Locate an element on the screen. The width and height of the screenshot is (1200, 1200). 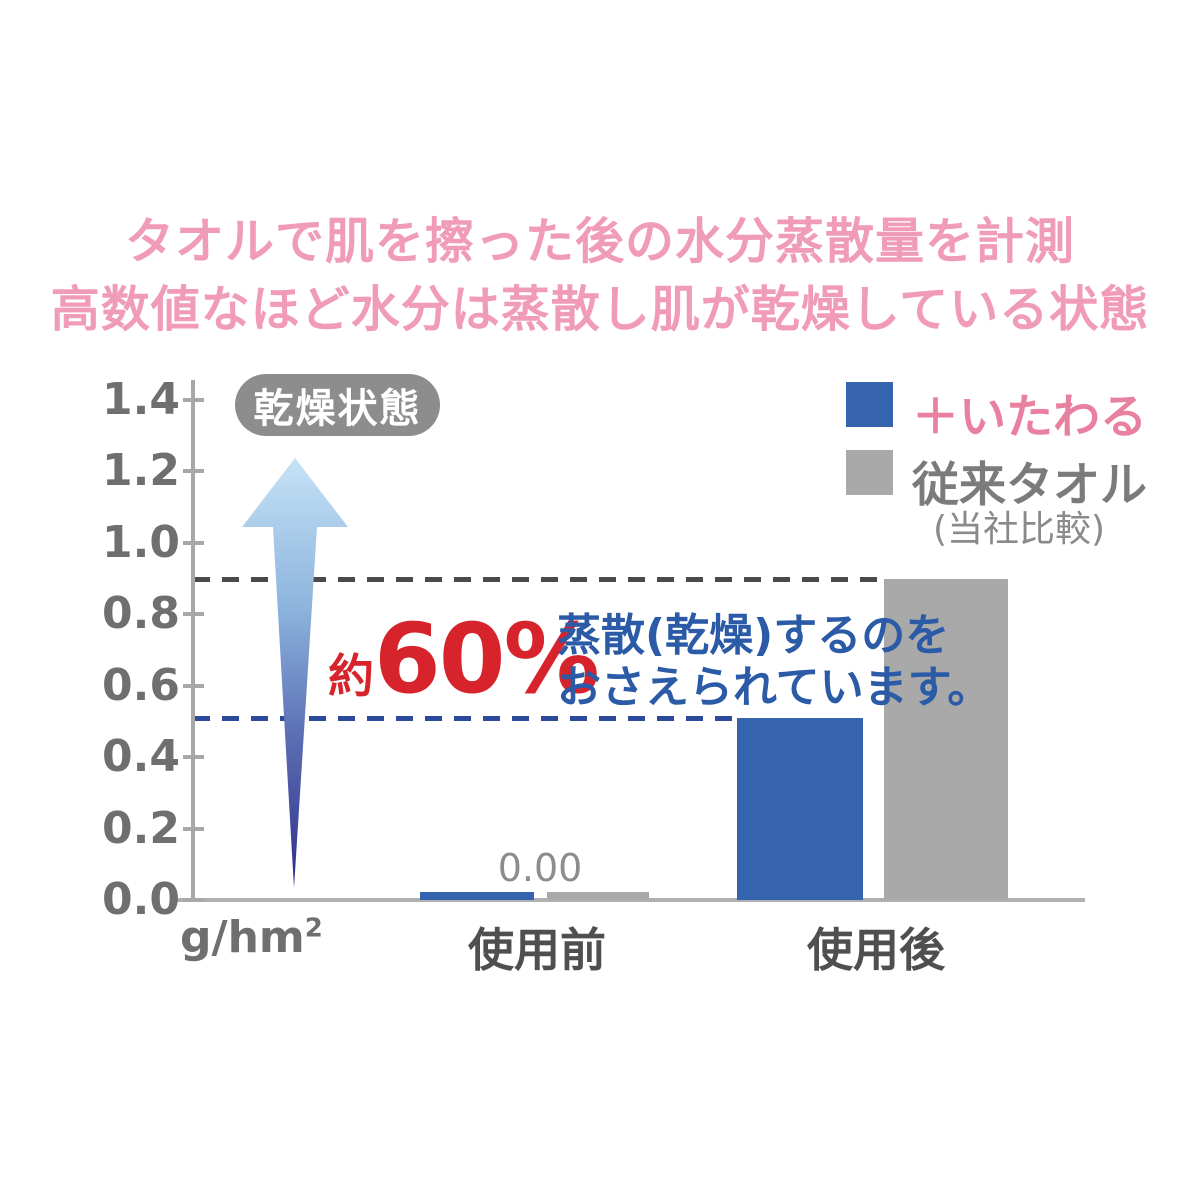
page-title-line-1: タオルで肌を擦った後の水分蒸散量を計測 is located at coordinates (599, 241).